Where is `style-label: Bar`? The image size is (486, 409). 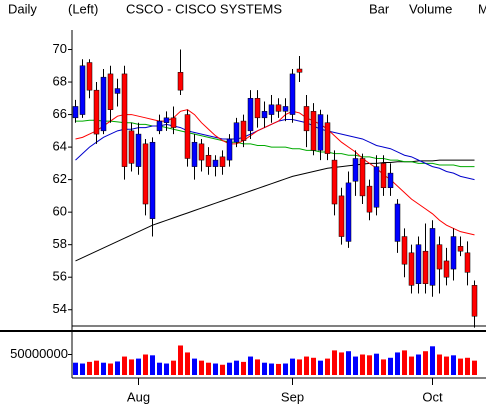 style-label: Bar is located at coordinates (379, 8).